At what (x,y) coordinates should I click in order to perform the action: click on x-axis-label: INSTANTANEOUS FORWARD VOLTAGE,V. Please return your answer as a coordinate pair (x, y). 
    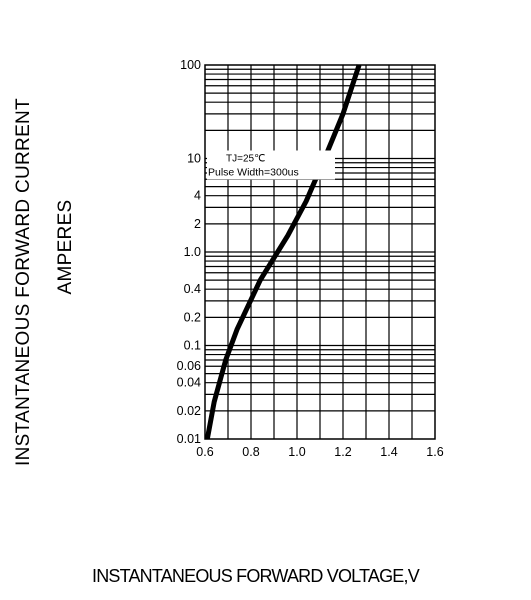
    Looking at the image, I should click on (256, 576).